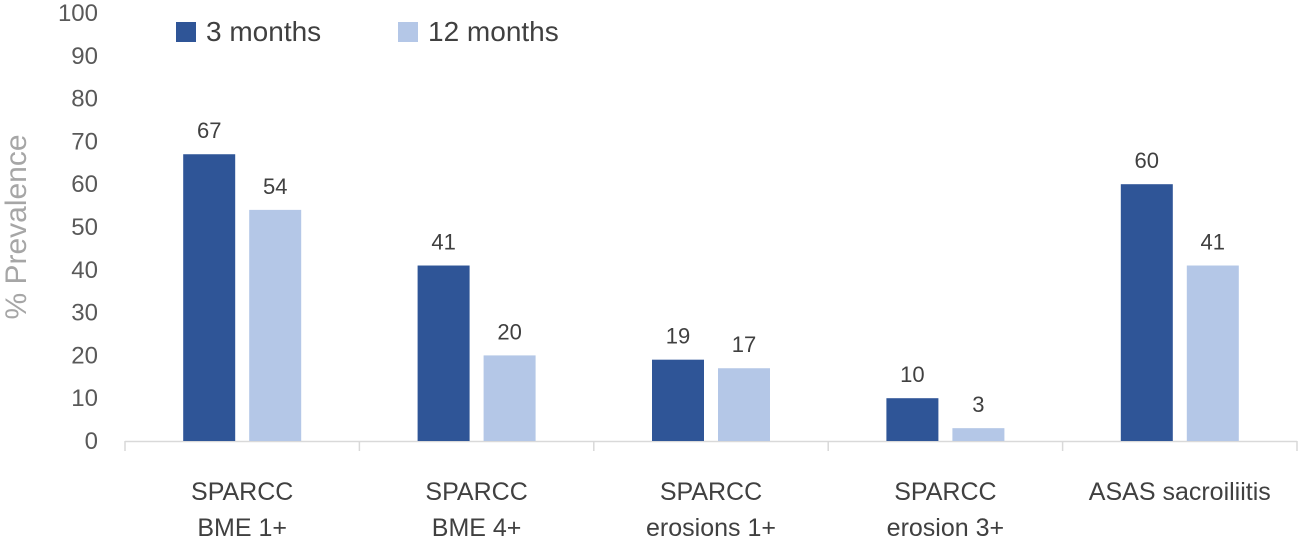  What do you see at coordinates (84, 270) in the screenshot?
I see `y-tick-label: 40` at bounding box center [84, 270].